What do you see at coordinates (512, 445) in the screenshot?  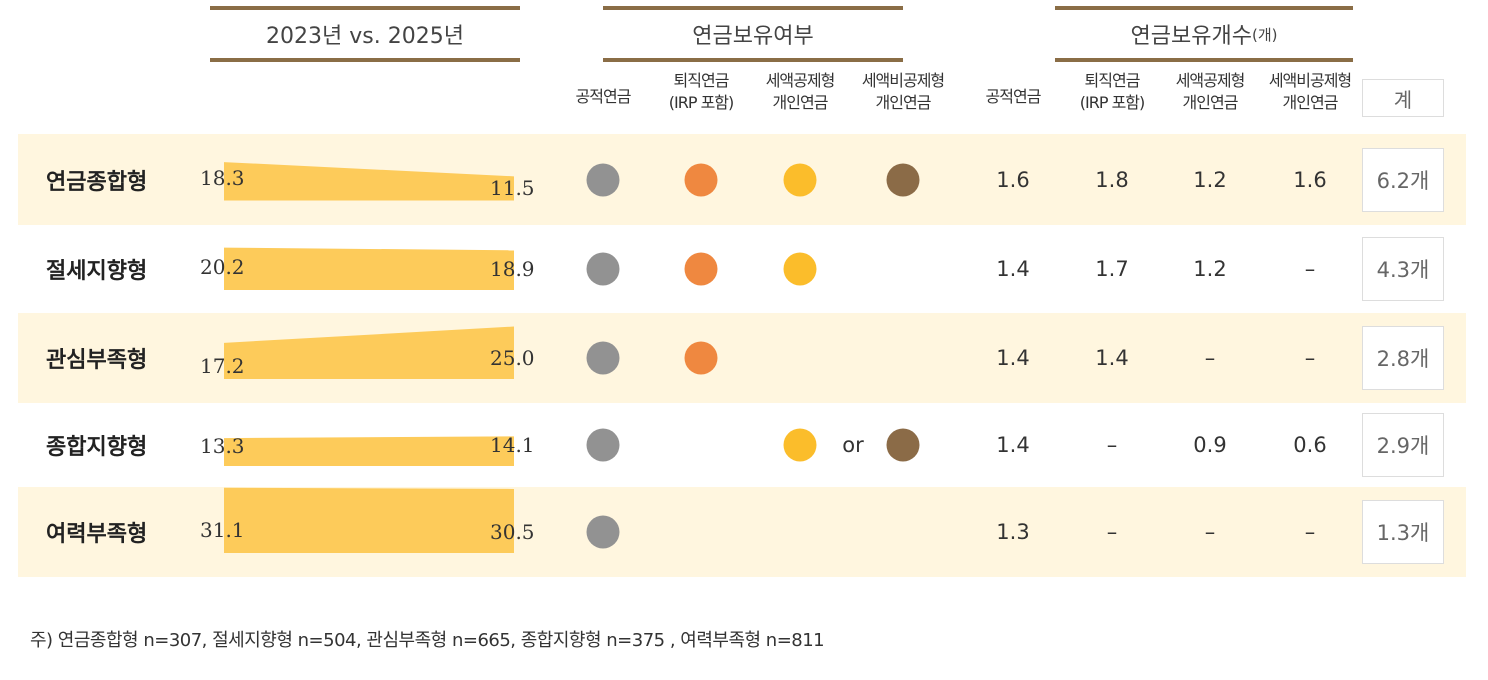 I see `value-2025: 14.1` at bounding box center [512, 445].